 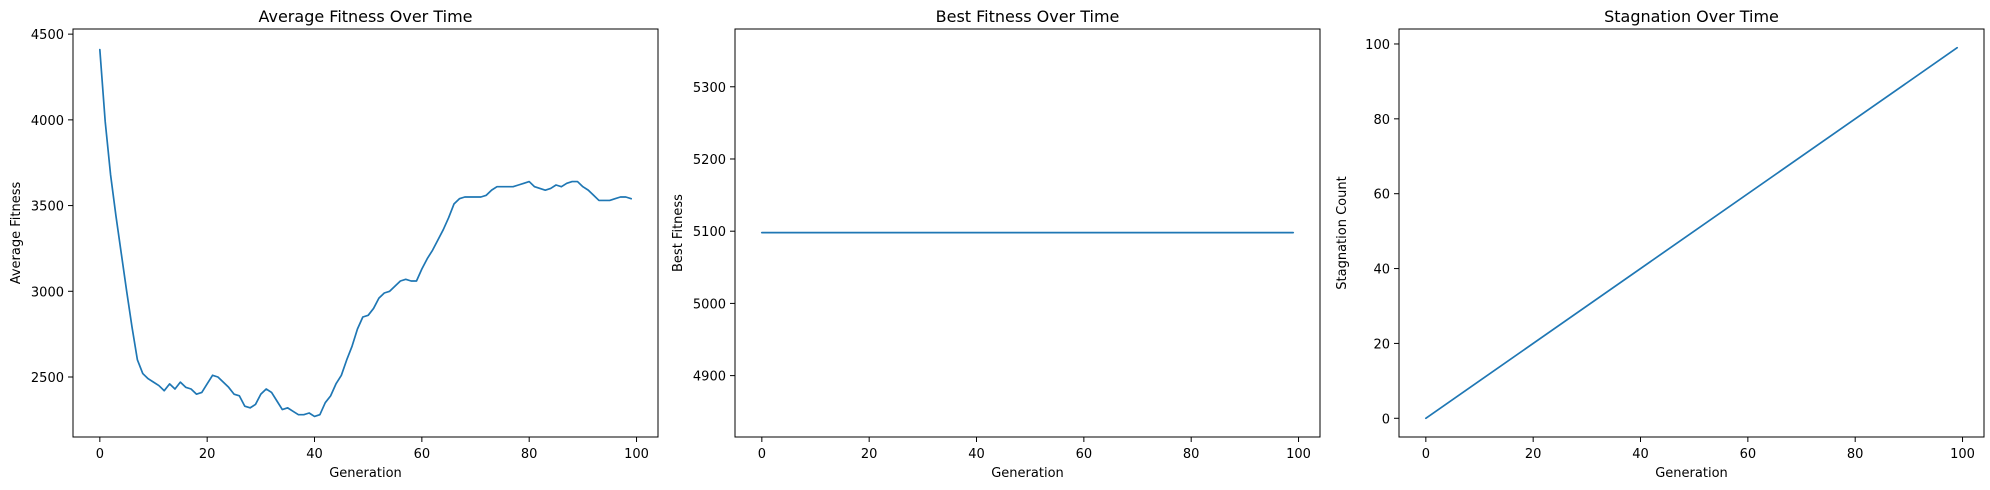 I want to click on y-tick-label: 80, so click(x=1381, y=120).